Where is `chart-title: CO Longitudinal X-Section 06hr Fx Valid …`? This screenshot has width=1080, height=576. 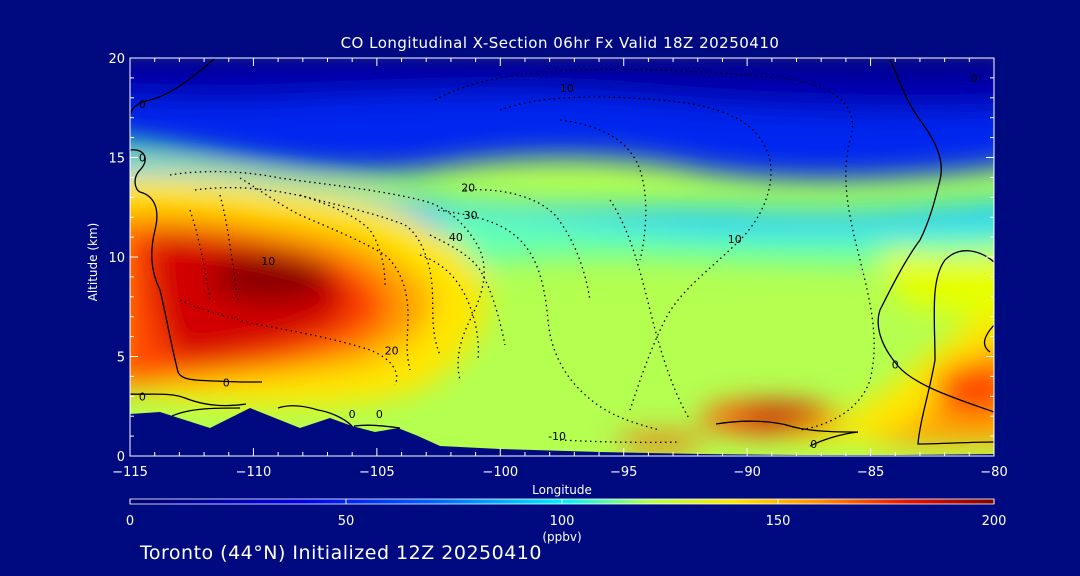 chart-title: CO Longitudinal X-Section 06hr Fx Valid … is located at coordinates (560, 43).